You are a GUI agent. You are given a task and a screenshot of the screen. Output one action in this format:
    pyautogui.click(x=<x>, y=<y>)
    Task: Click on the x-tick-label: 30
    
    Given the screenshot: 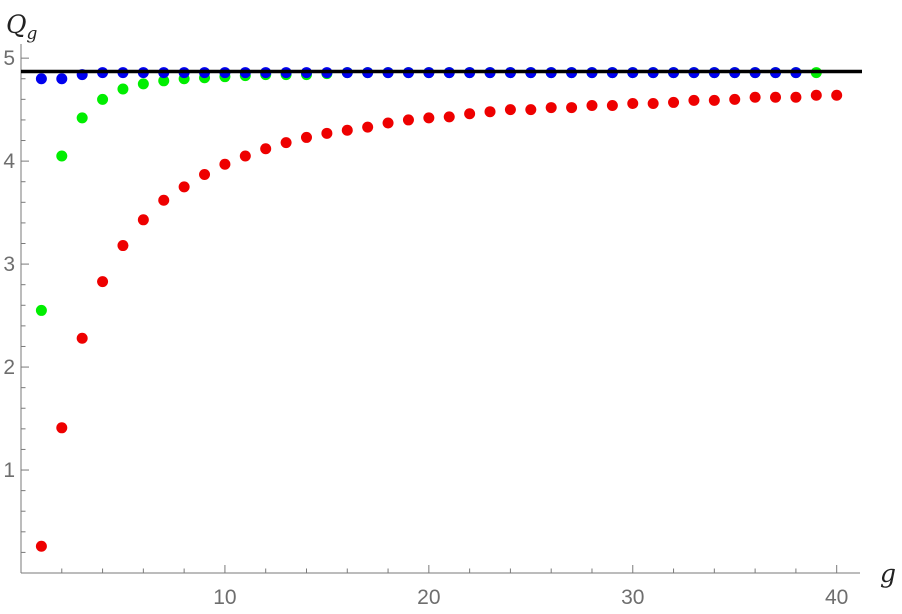 What is the action you would take?
    pyautogui.click(x=632, y=597)
    